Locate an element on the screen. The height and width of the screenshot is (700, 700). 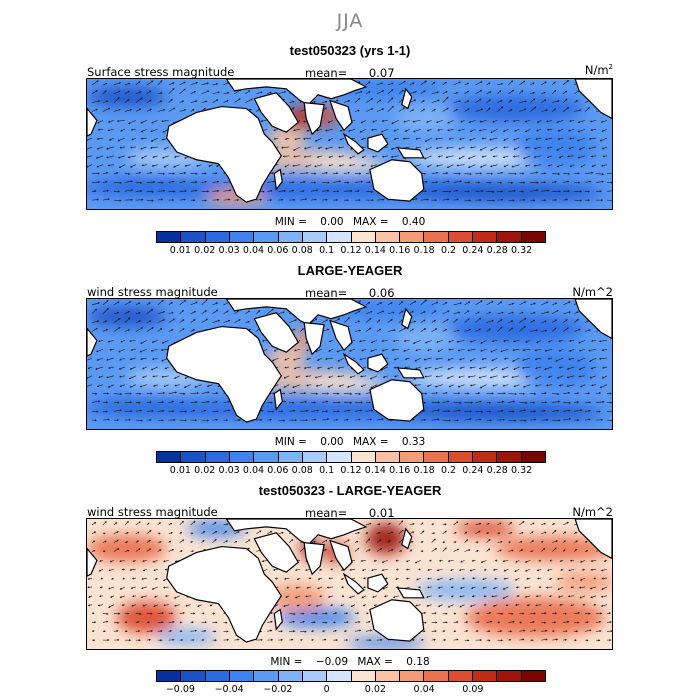
max-label: MAX = is located at coordinates (370, 442).